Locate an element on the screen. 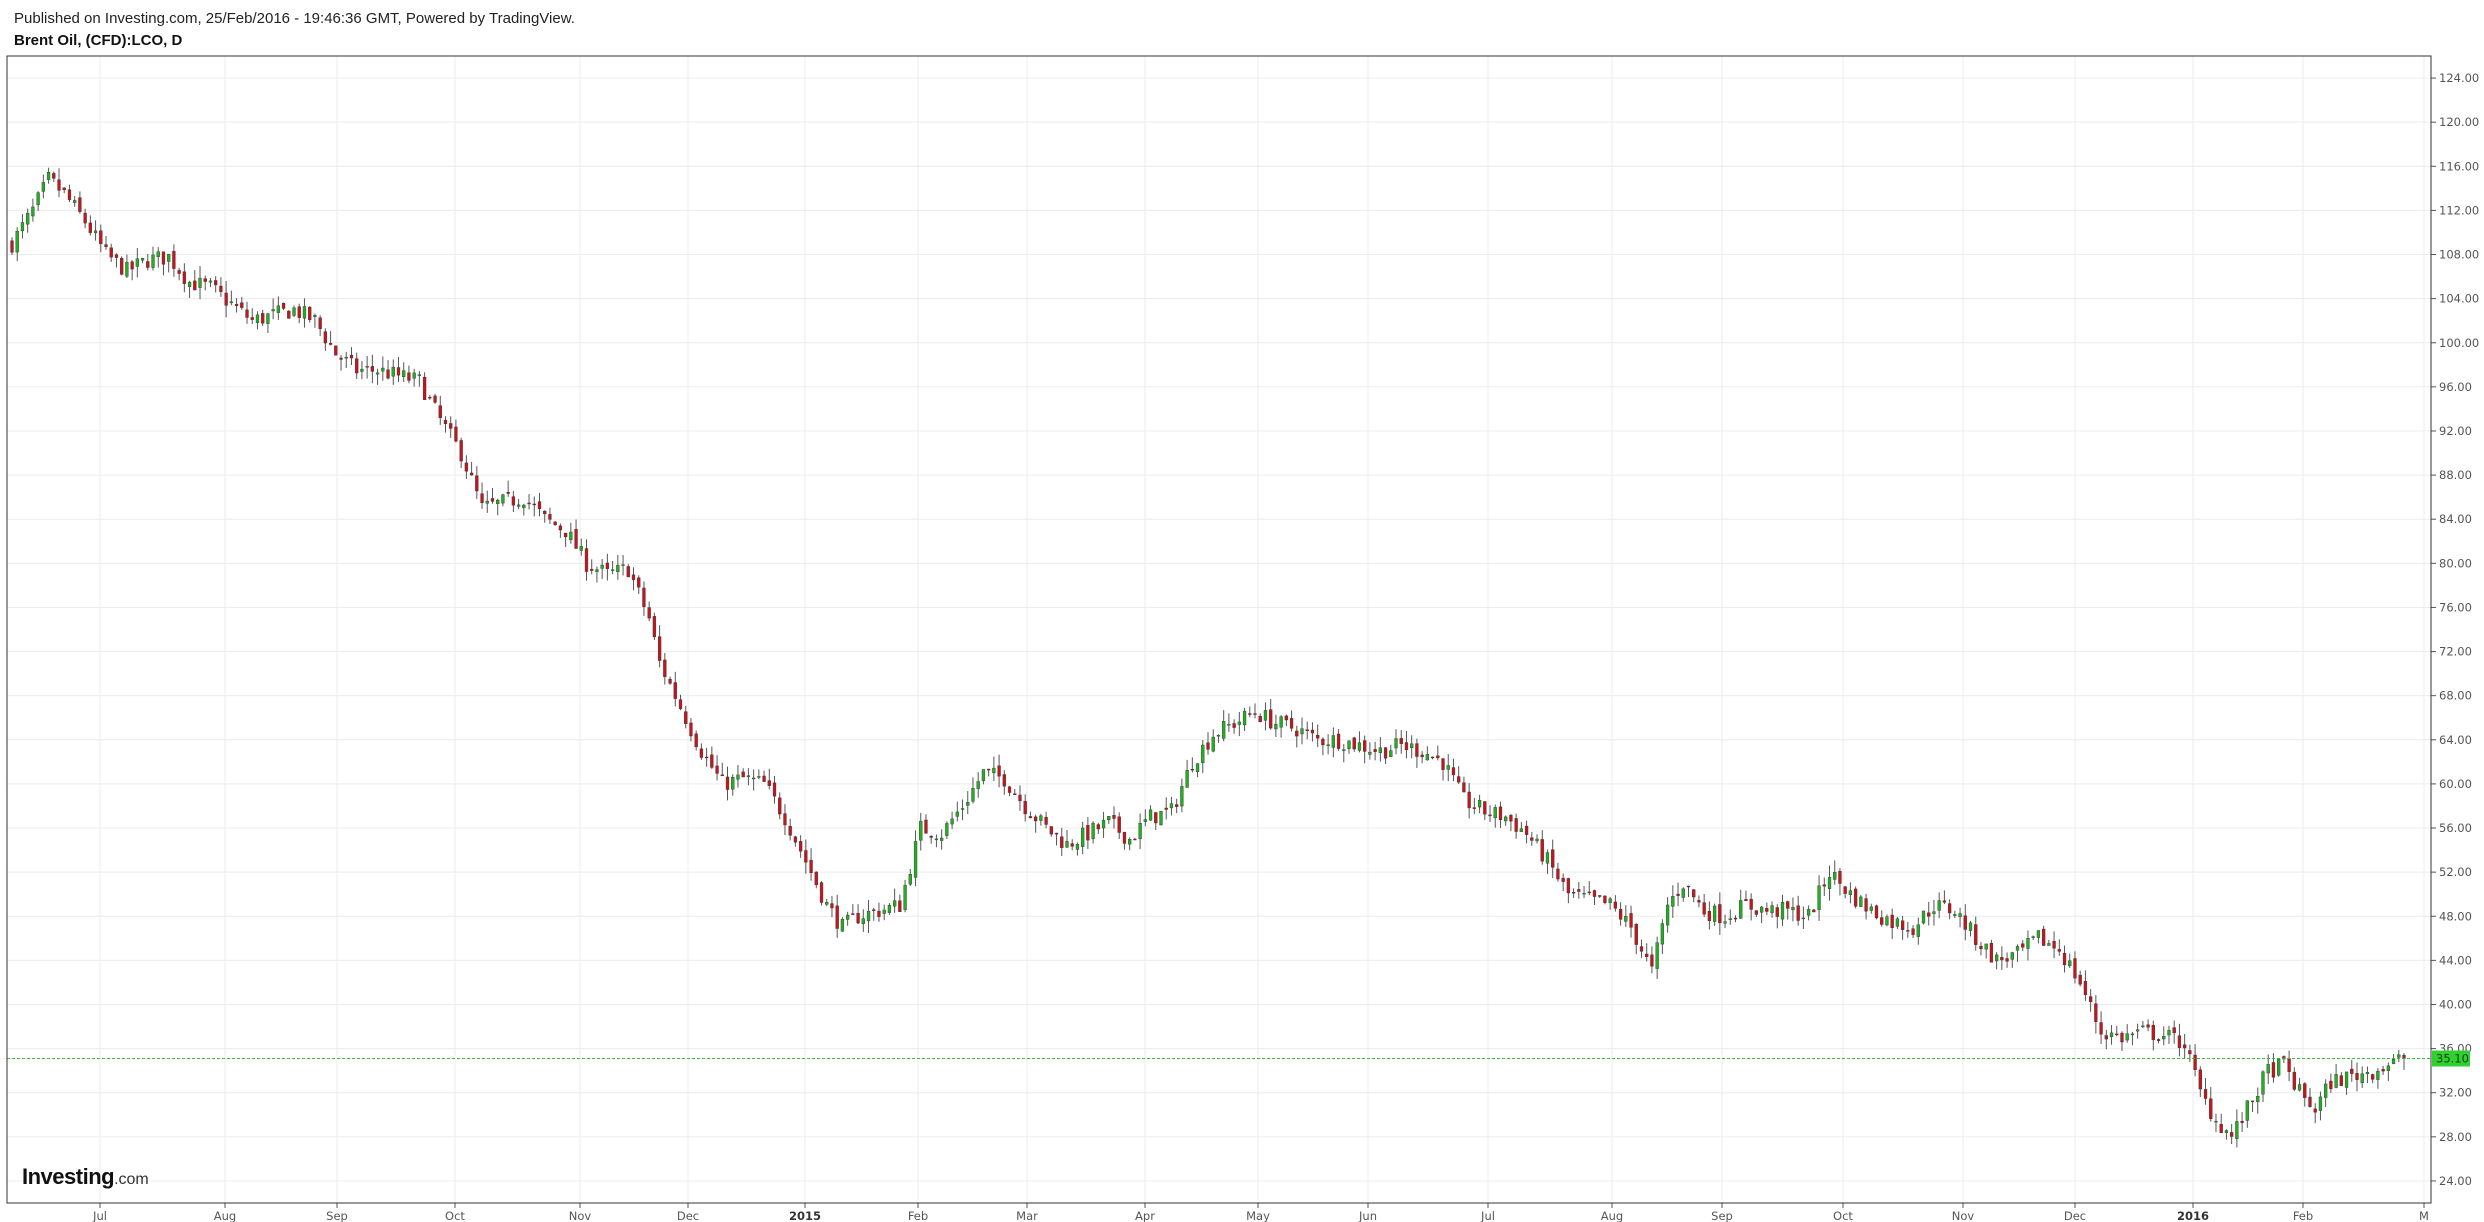  y-tick-label: 84.00 is located at coordinates (2455, 519).